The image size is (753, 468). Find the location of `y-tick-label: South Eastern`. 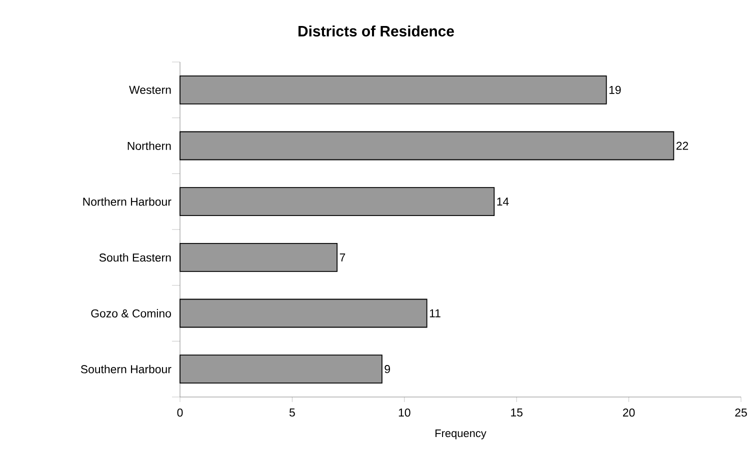

y-tick-label: South Eastern is located at coordinates (135, 257).